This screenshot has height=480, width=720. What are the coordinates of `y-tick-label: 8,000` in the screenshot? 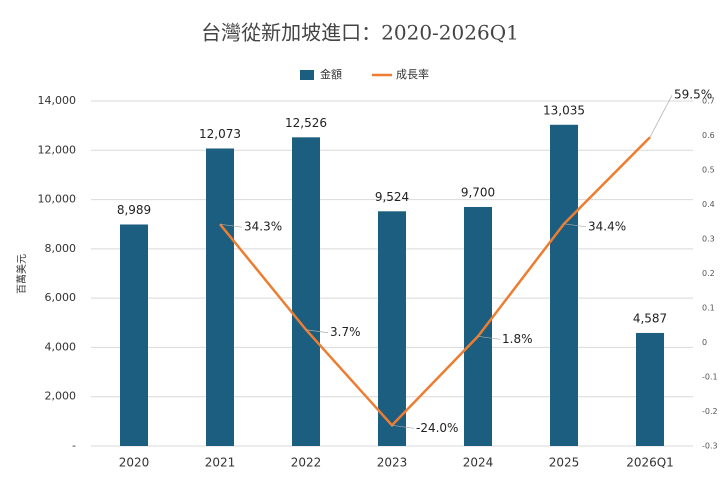 It's located at (61, 248).